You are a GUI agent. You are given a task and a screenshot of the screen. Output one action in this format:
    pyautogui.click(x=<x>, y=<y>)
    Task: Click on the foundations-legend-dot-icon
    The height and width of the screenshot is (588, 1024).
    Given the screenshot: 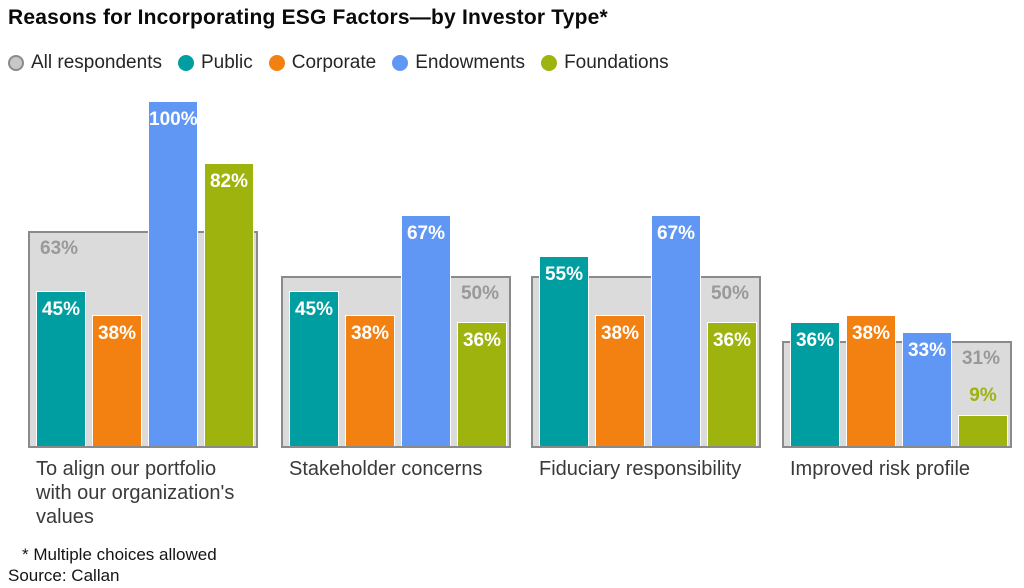 What is the action you would take?
    pyautogui.click(x=549, y=63)
    